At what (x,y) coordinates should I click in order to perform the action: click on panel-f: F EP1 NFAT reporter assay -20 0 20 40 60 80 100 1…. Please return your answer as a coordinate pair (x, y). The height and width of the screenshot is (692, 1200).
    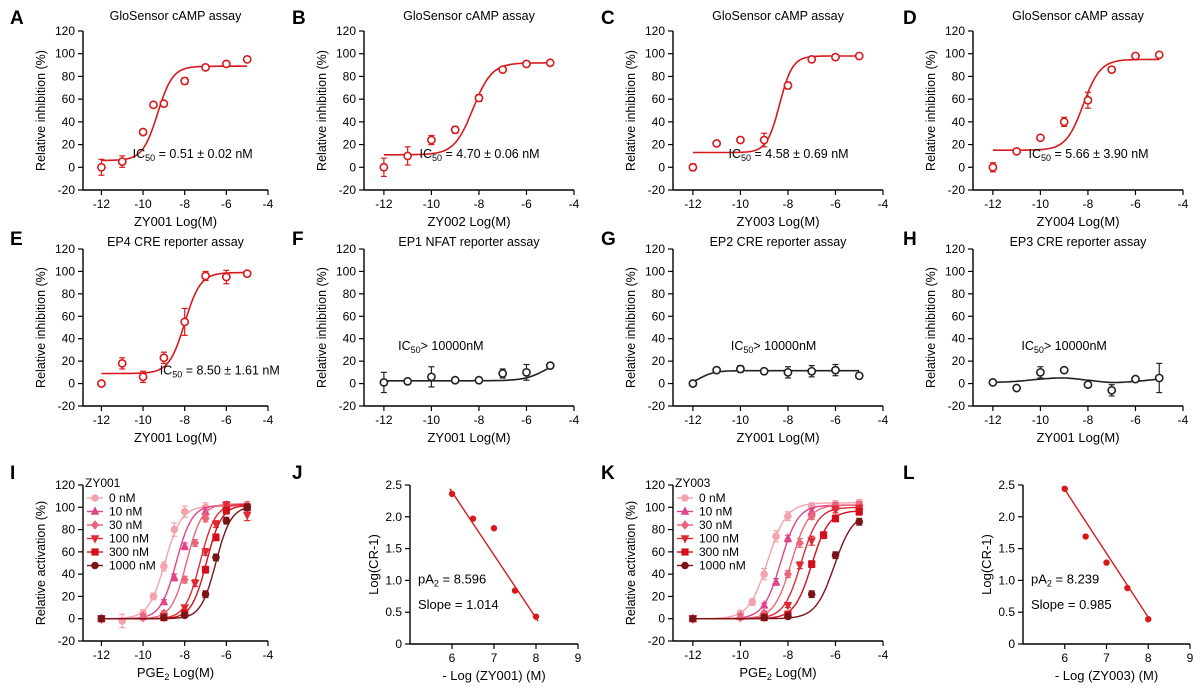
    Looking at the image, I should click on (436, 337).